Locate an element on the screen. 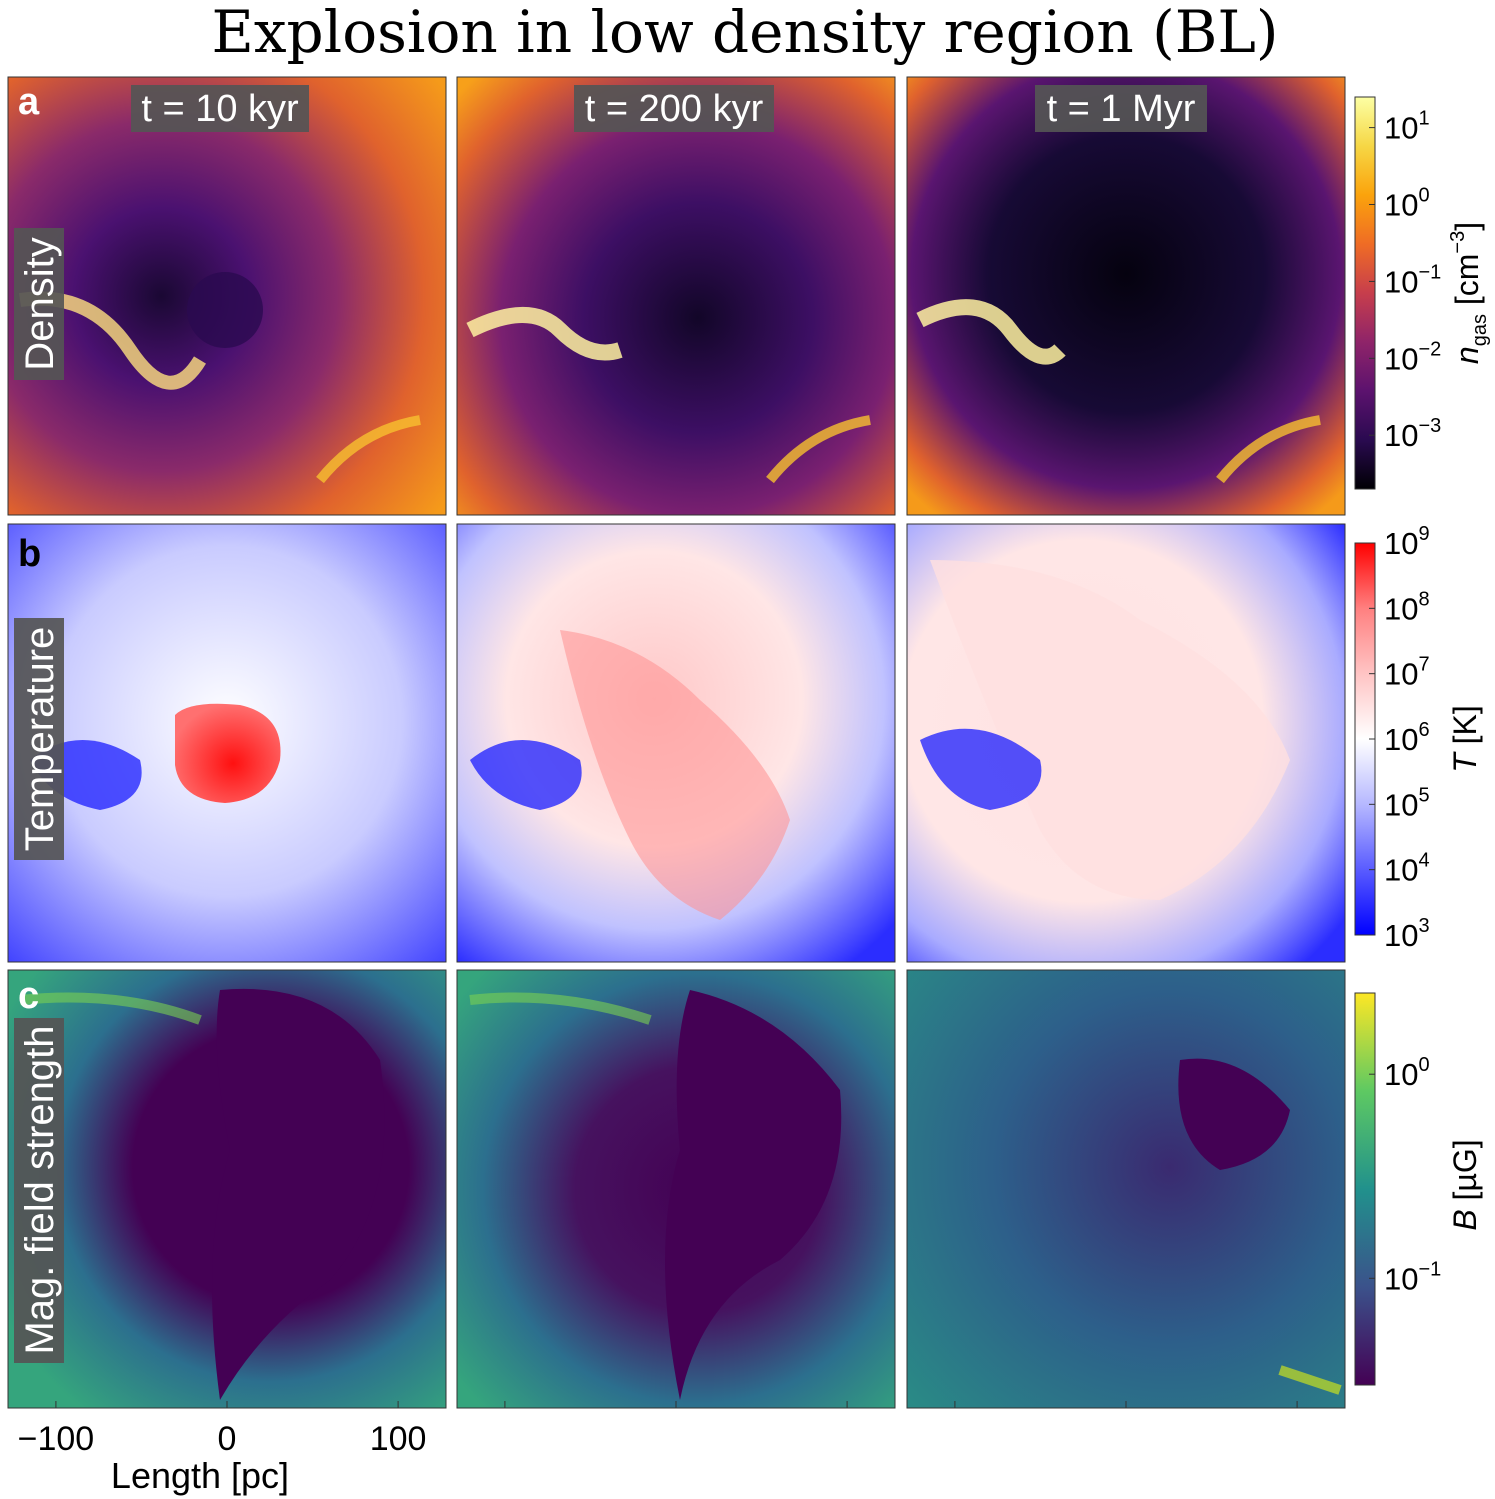  panel-letter-a: a is located at coordinates (29, 102).